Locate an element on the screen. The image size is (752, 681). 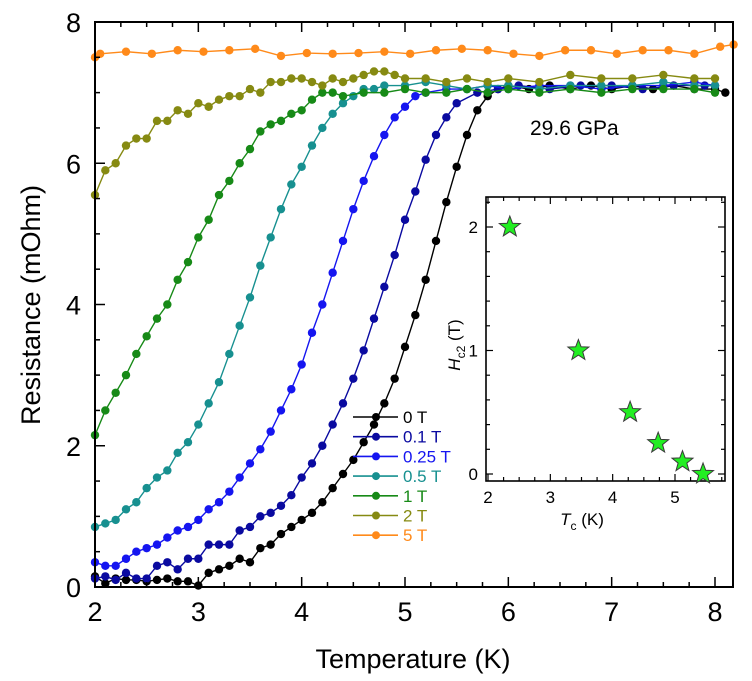
inset-y-axis-title: Hc2 (T) is located at coordinates (456, 344).